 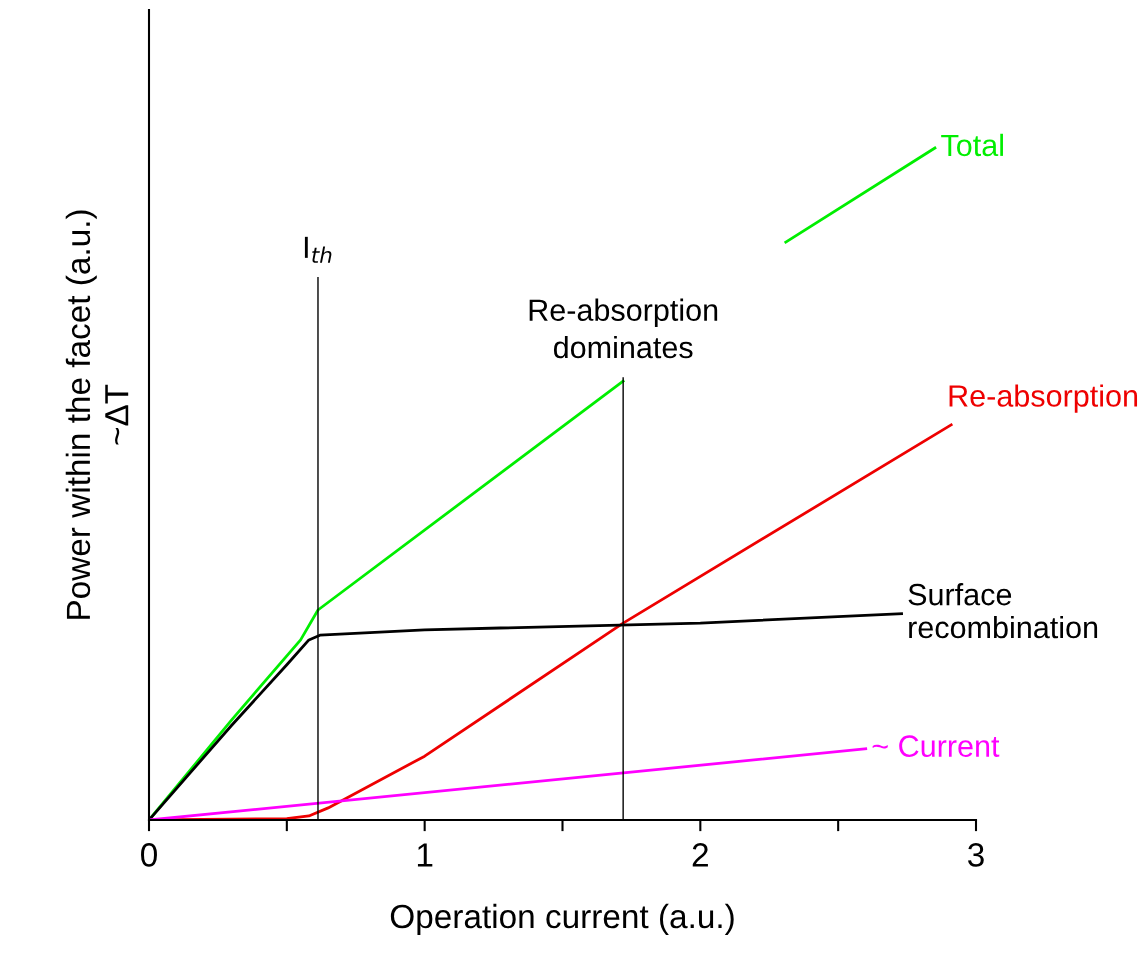 What do you see at coordinates (976, 855) in the screenshot?
I see `x-tick-label: 3` at bounding box center [976, 855].